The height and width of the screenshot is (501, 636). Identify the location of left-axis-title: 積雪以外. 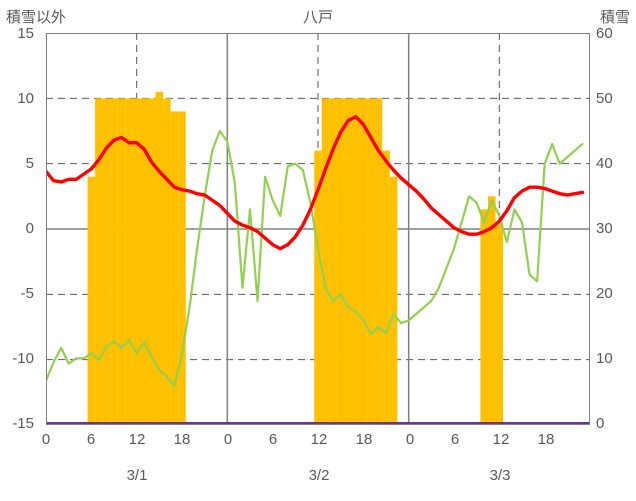
(36, 17).